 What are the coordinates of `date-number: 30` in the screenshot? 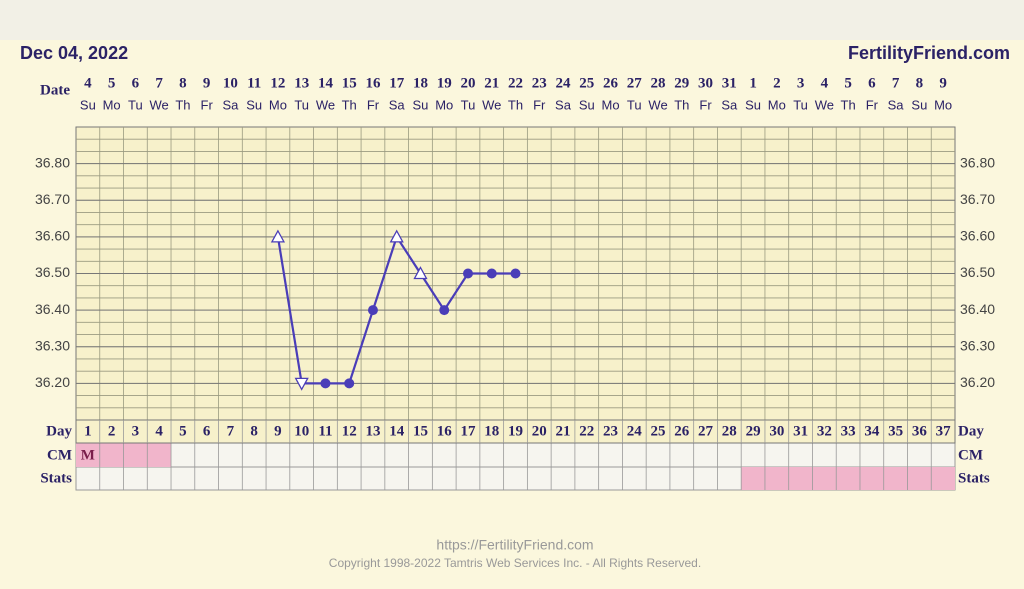 It's located at (705, 83).